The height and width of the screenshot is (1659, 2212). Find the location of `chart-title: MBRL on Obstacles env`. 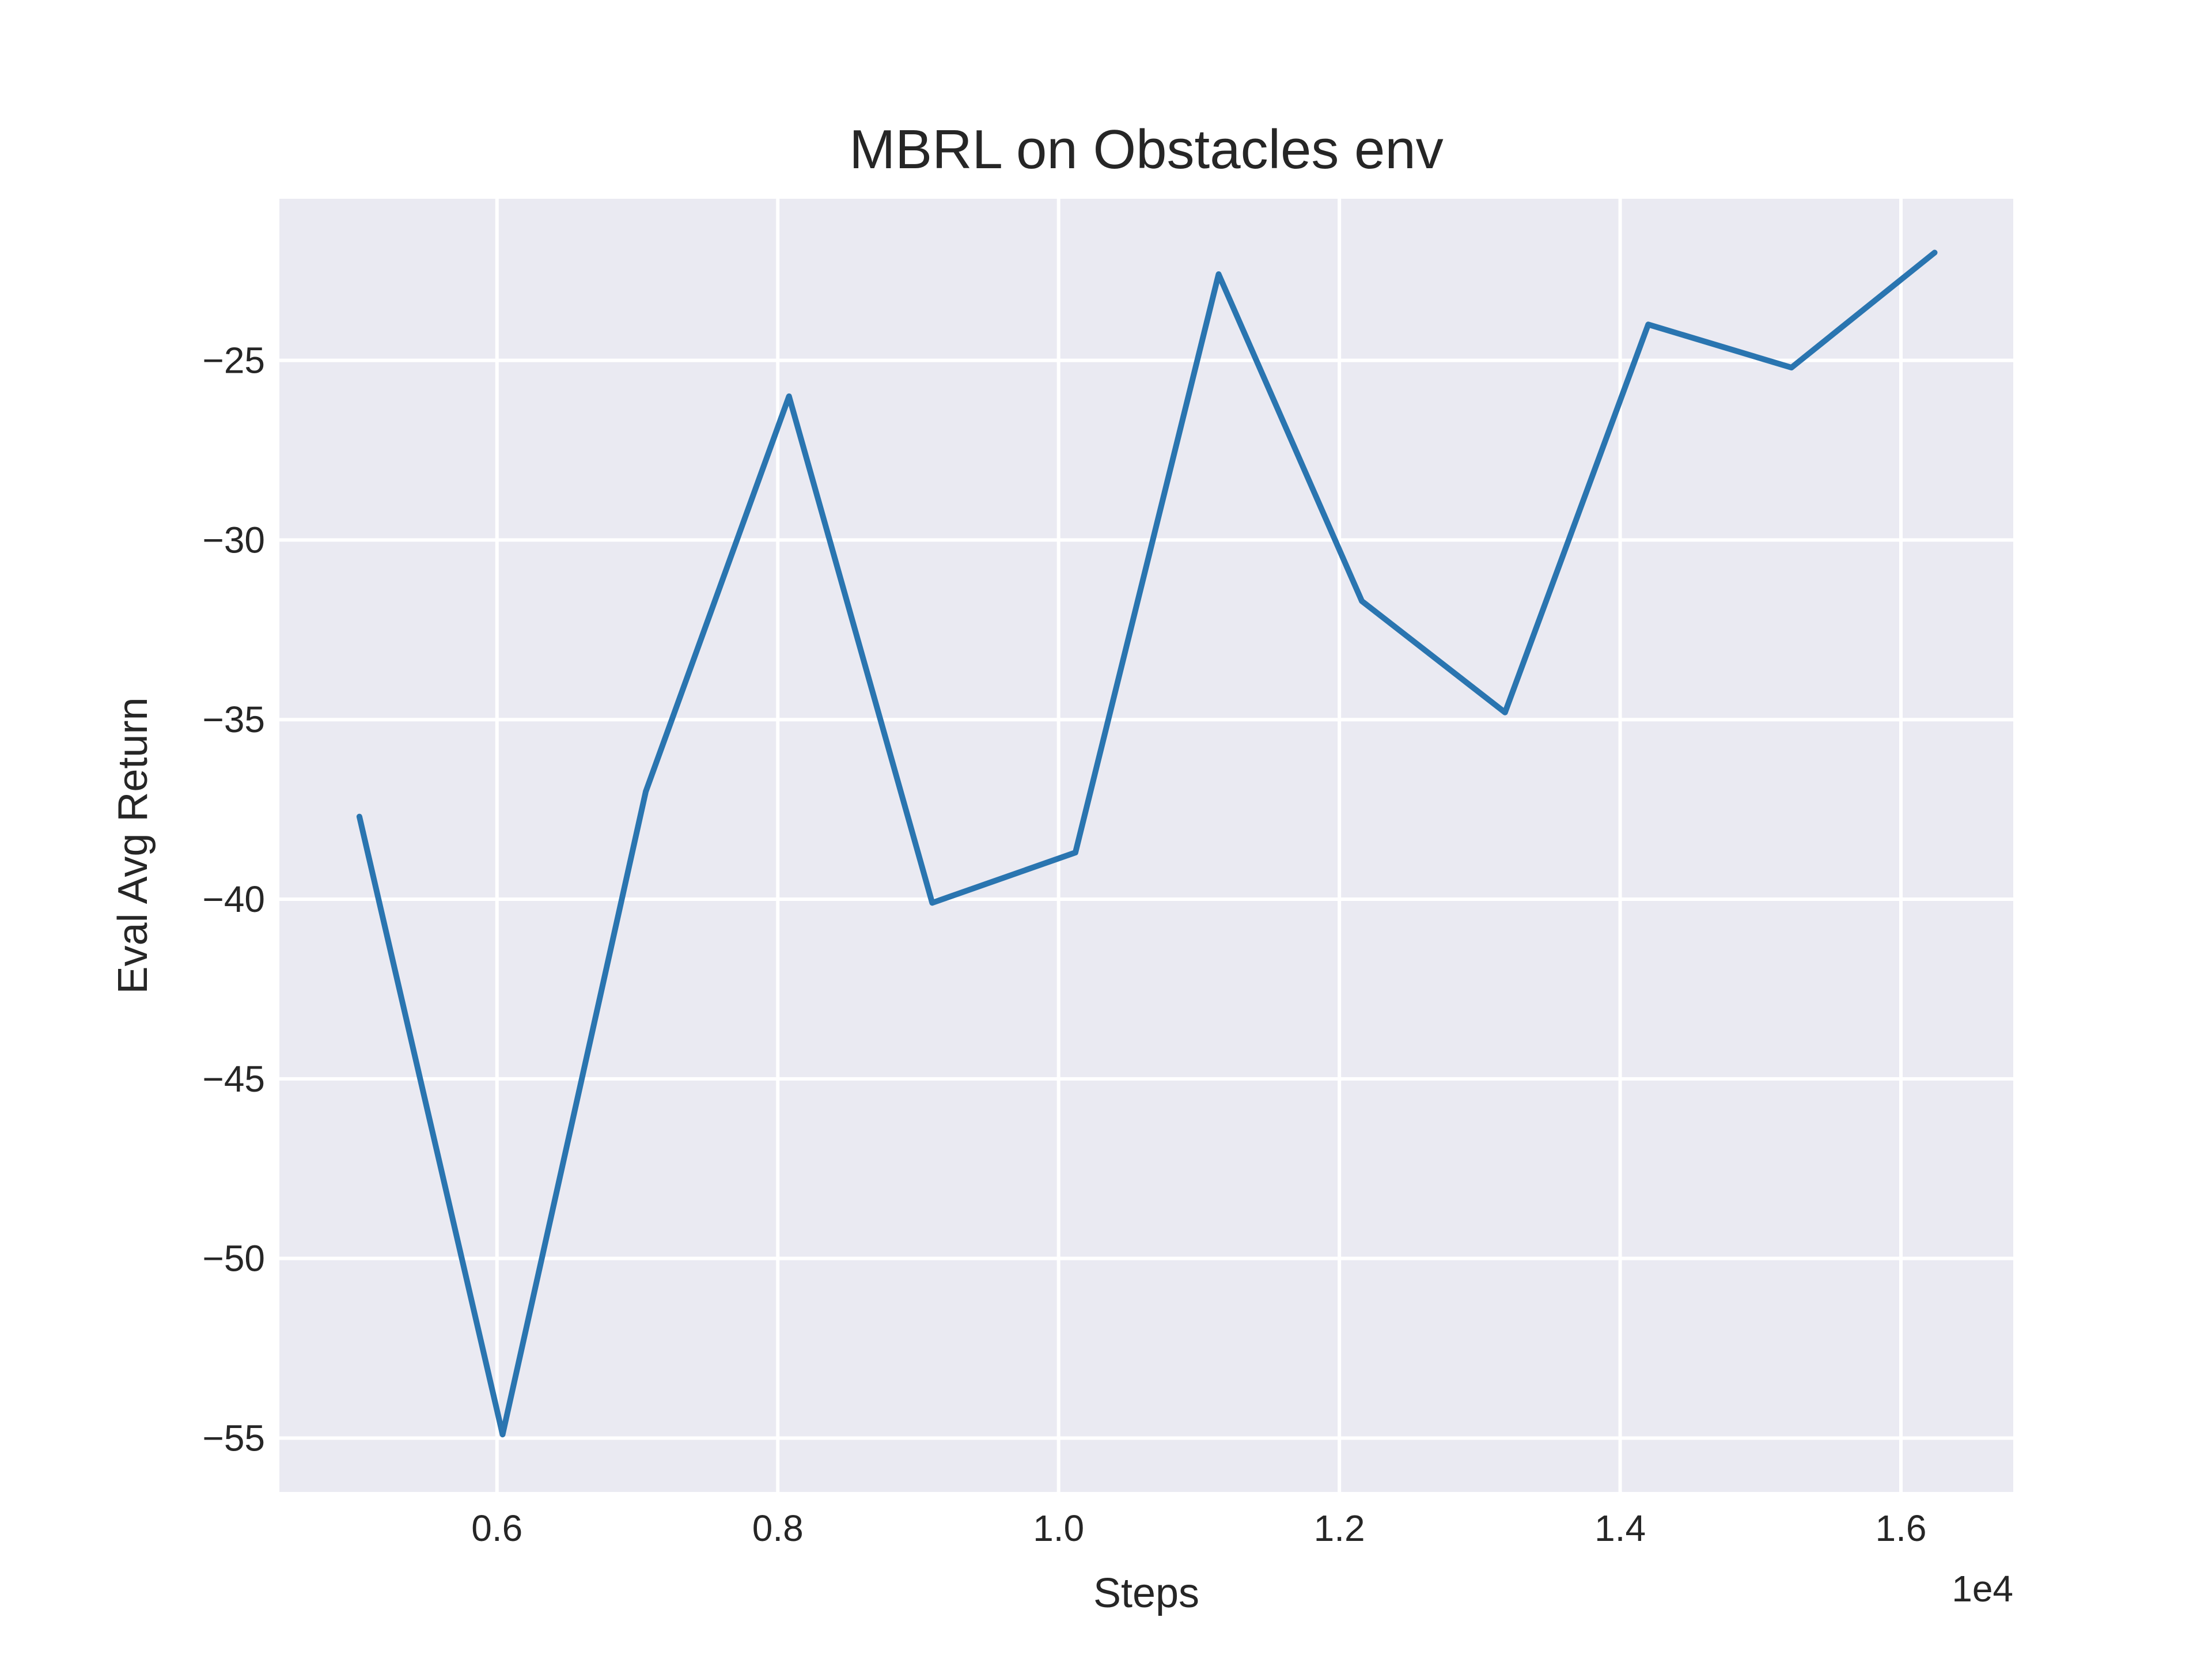

chart-title: MBRL on Obstacles env is located at coordinates (1146, 149).